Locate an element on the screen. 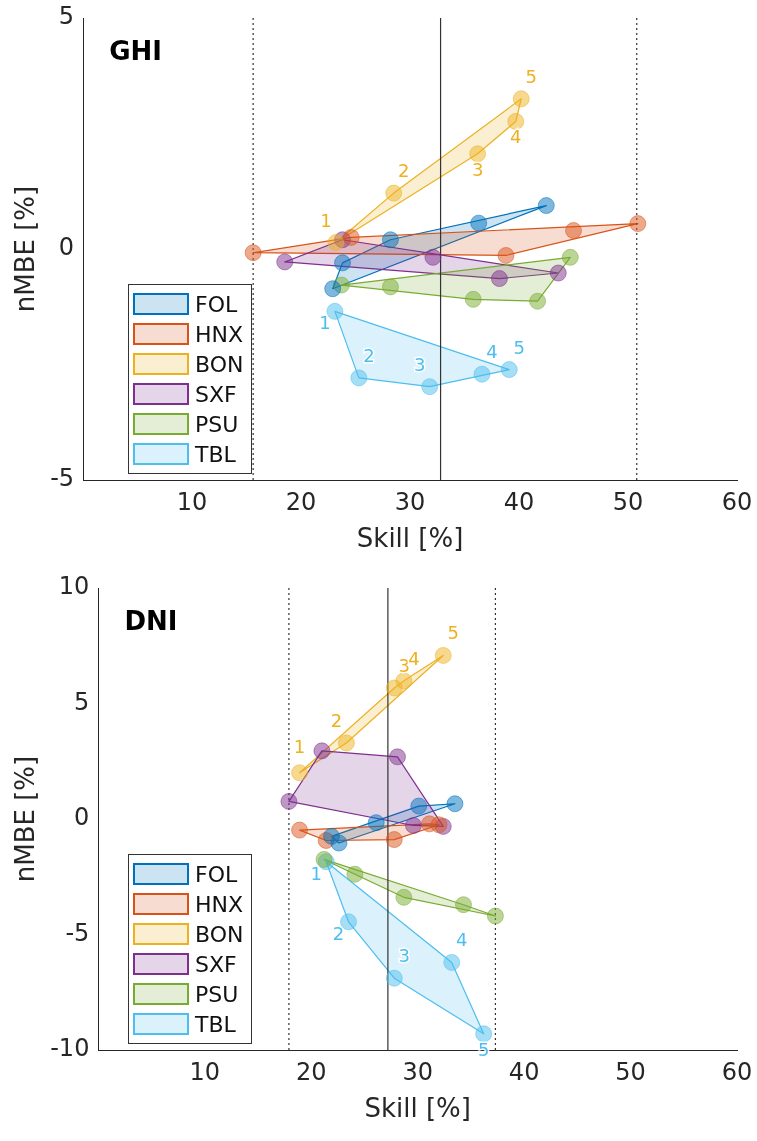 The height and width of the screenshot is (1141, 757). y-tick-label: -10 is located at coordinates (70, 1048).